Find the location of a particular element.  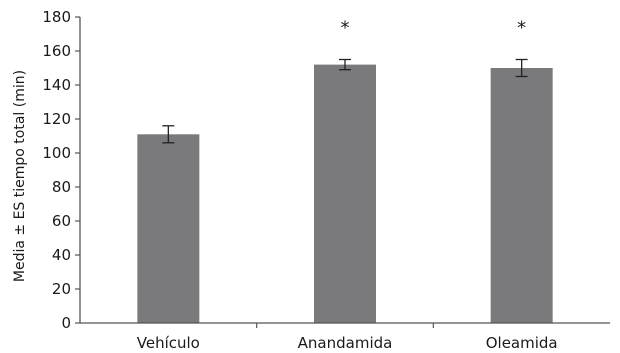

y-tick-label-140: 140 is located at coordinates (56, 85).